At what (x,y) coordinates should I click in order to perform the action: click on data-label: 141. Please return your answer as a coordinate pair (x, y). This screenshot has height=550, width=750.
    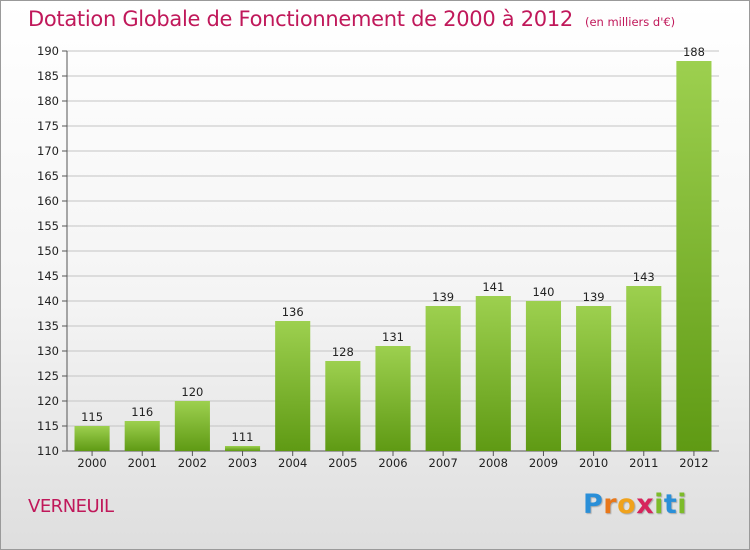
    Looking at the image, I should click on (493, 287).